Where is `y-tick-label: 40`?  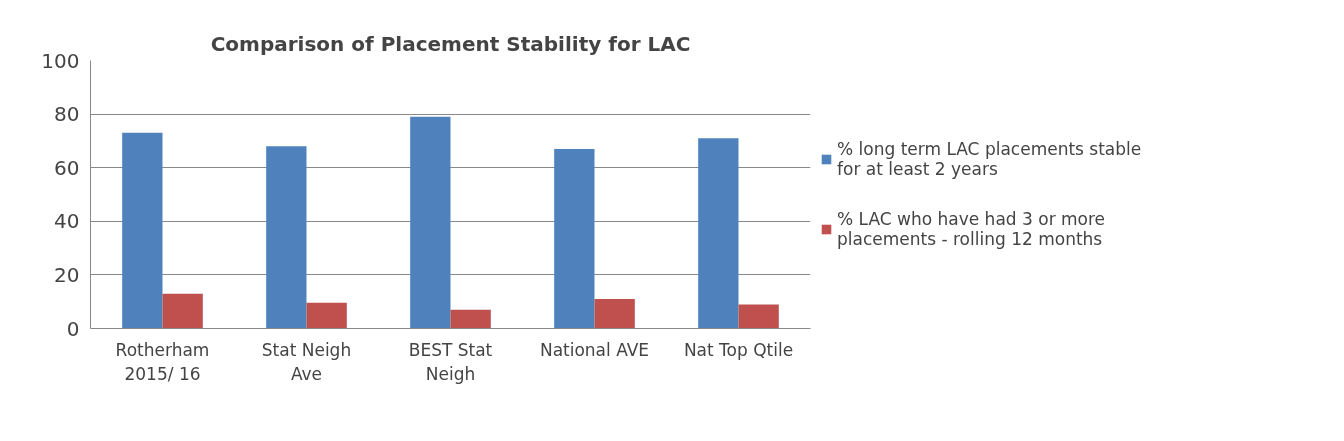
y-tick-label: 40 is located at coordinates (67, 221).